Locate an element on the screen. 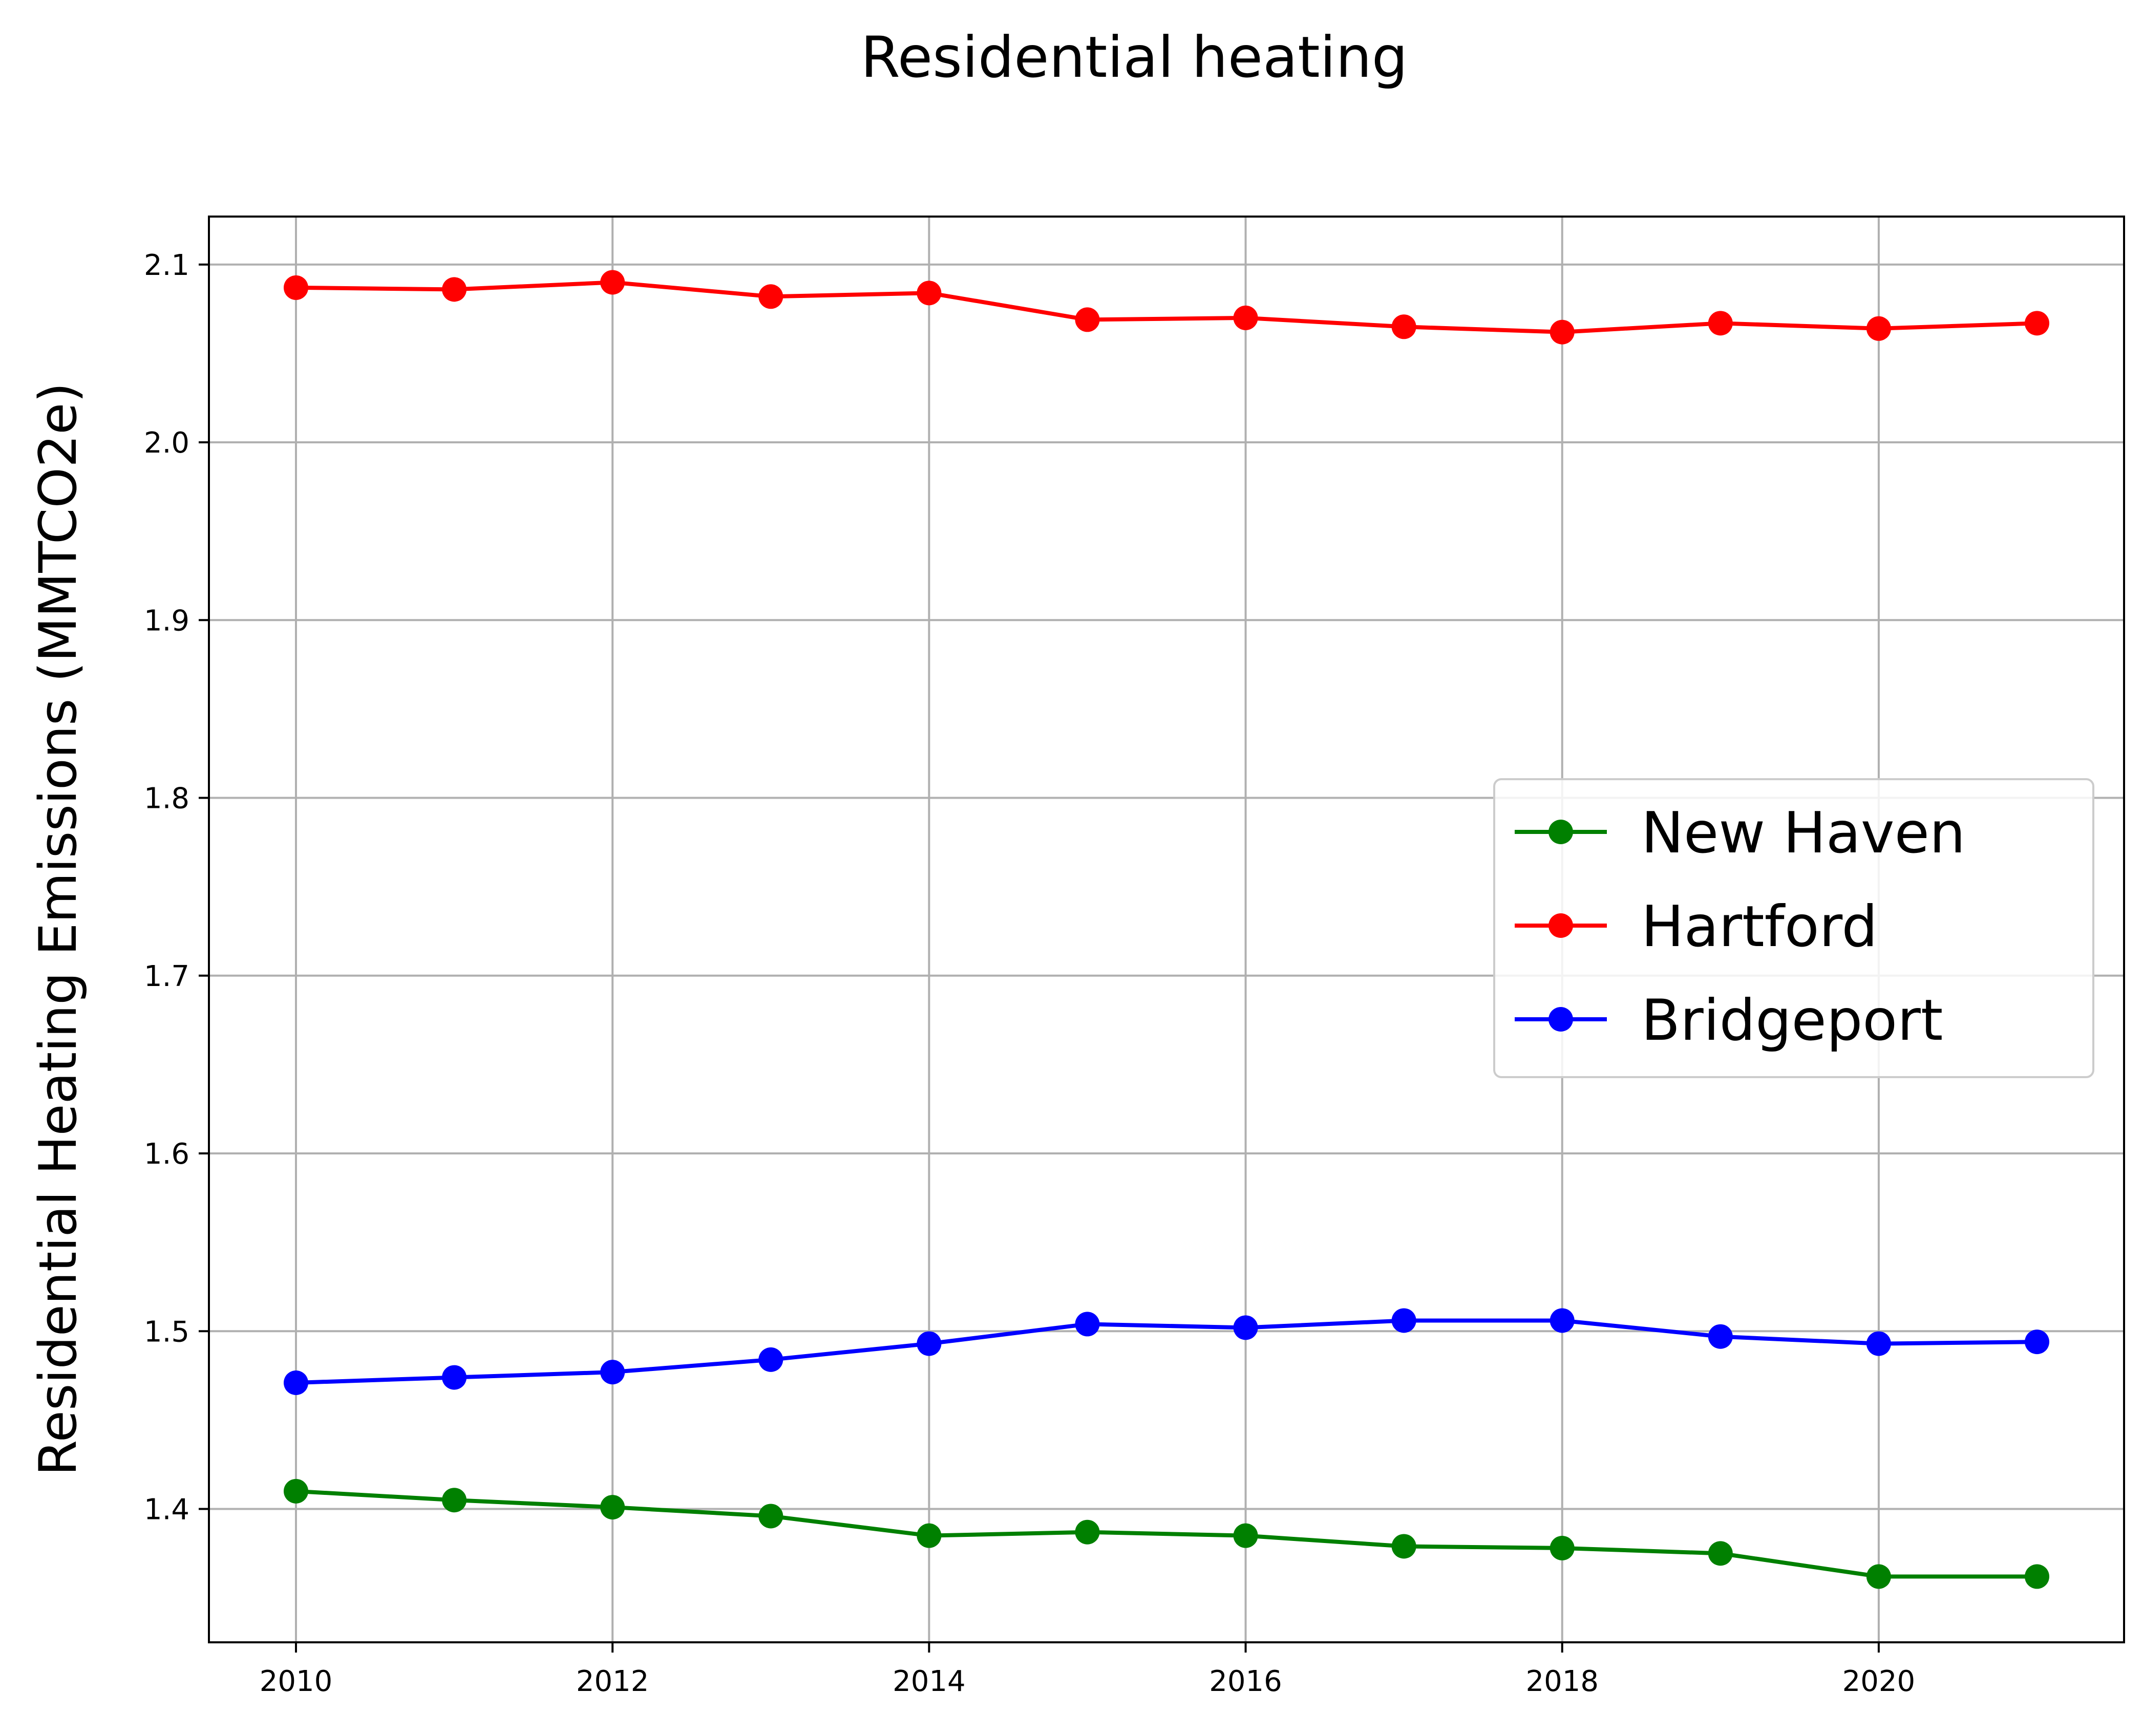  legend-box is located at coordinates (1793, 928).